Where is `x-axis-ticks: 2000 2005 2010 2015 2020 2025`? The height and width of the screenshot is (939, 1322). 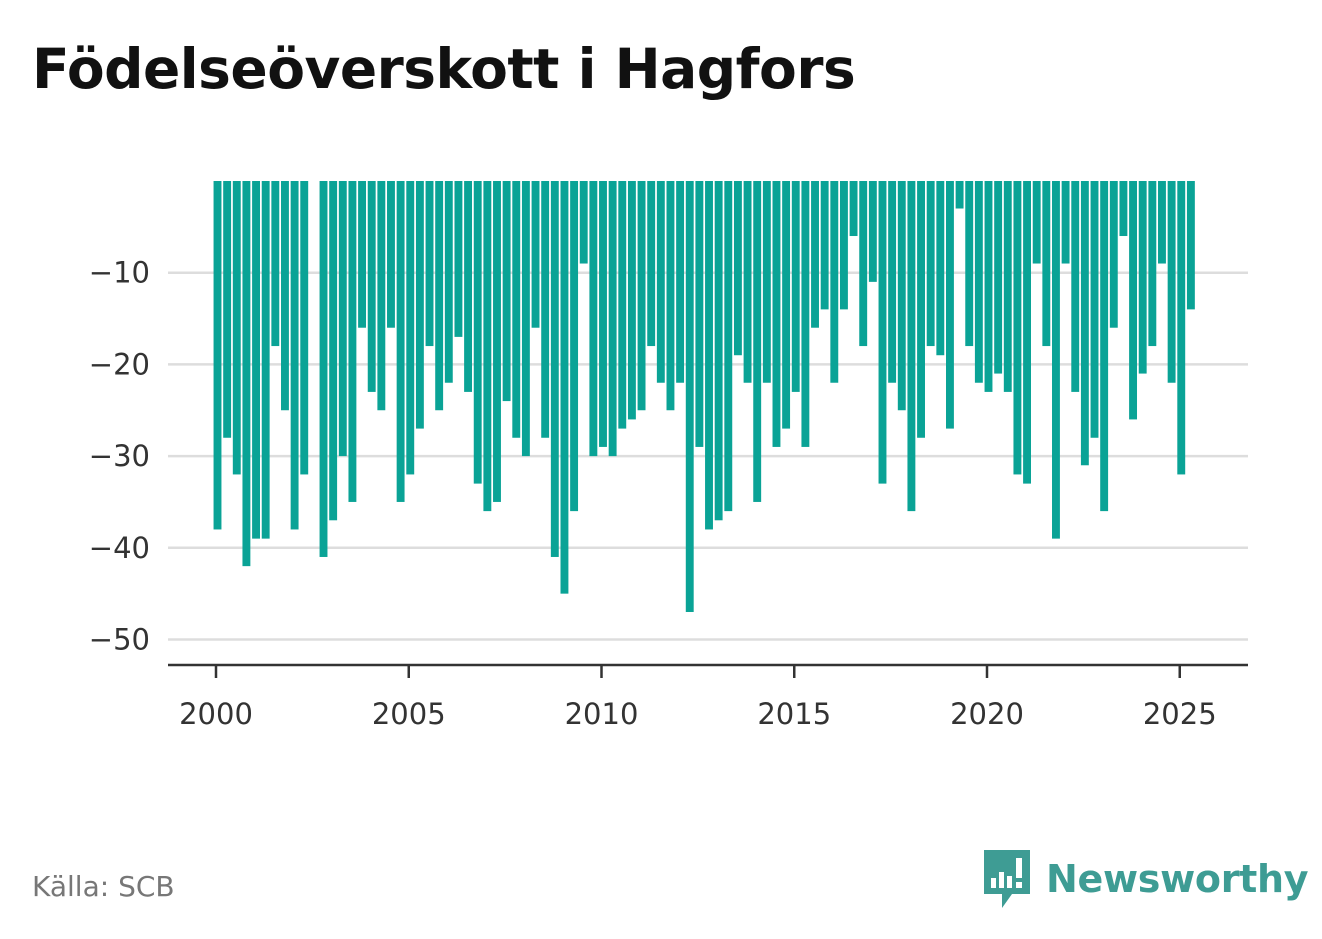 x-axis-ticks: 2000 2005 2010 2015 2020 2025 is located at coordinates (698, 698).